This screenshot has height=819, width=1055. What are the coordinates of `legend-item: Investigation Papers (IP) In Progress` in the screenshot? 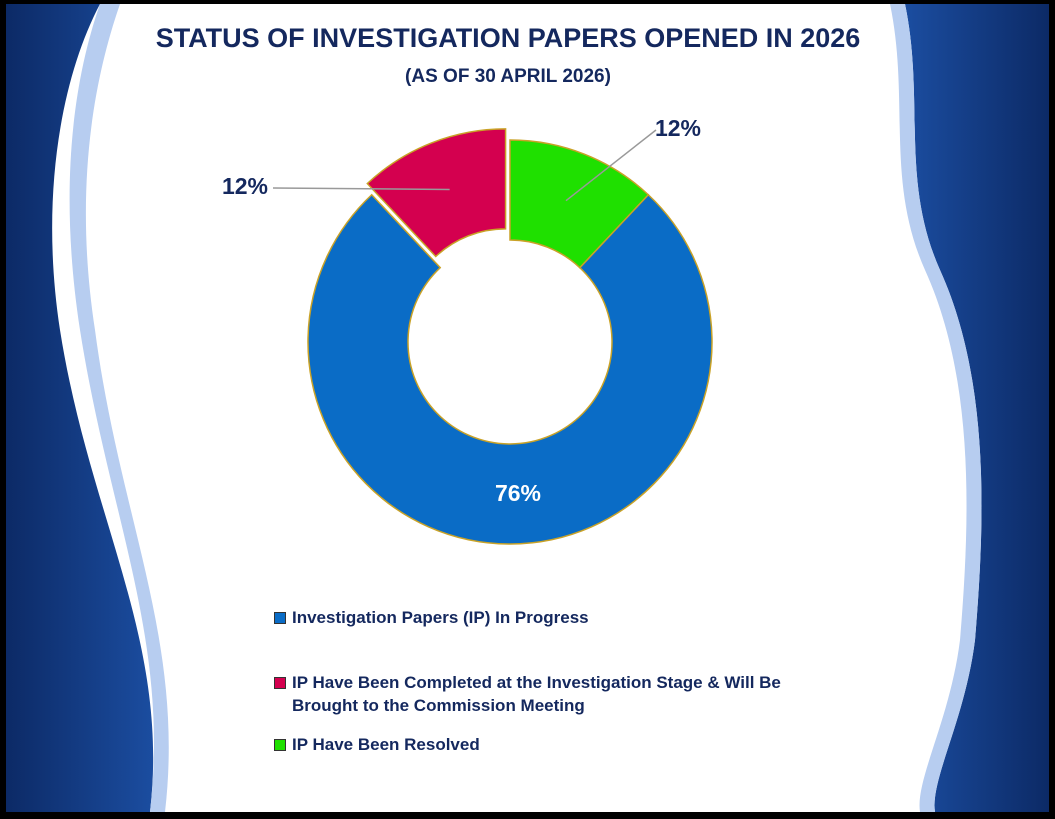 It's located at (537, 617).